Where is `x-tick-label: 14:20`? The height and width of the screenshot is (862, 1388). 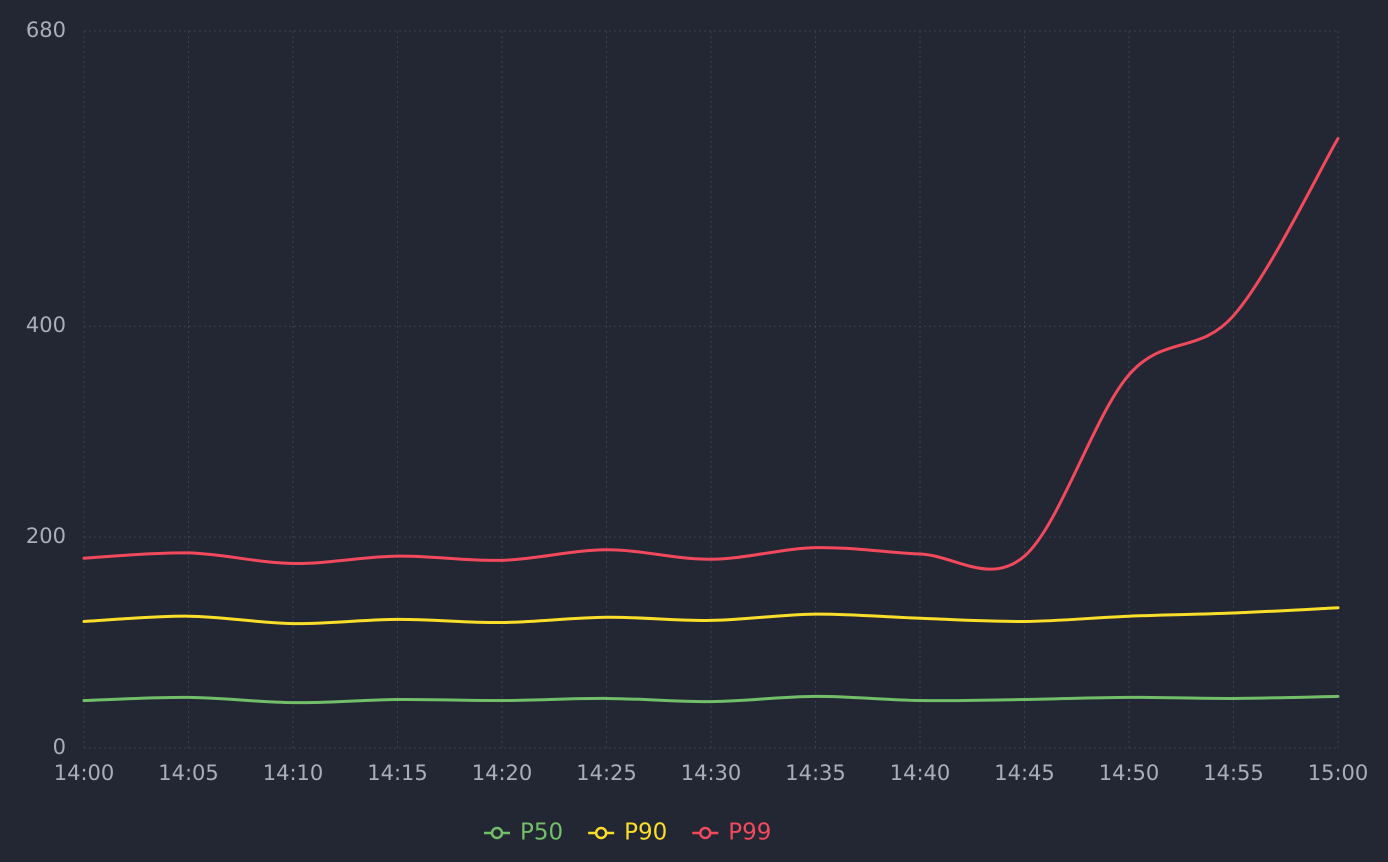 x-tick-label: 14:20 is located at coordinates (502, 773).